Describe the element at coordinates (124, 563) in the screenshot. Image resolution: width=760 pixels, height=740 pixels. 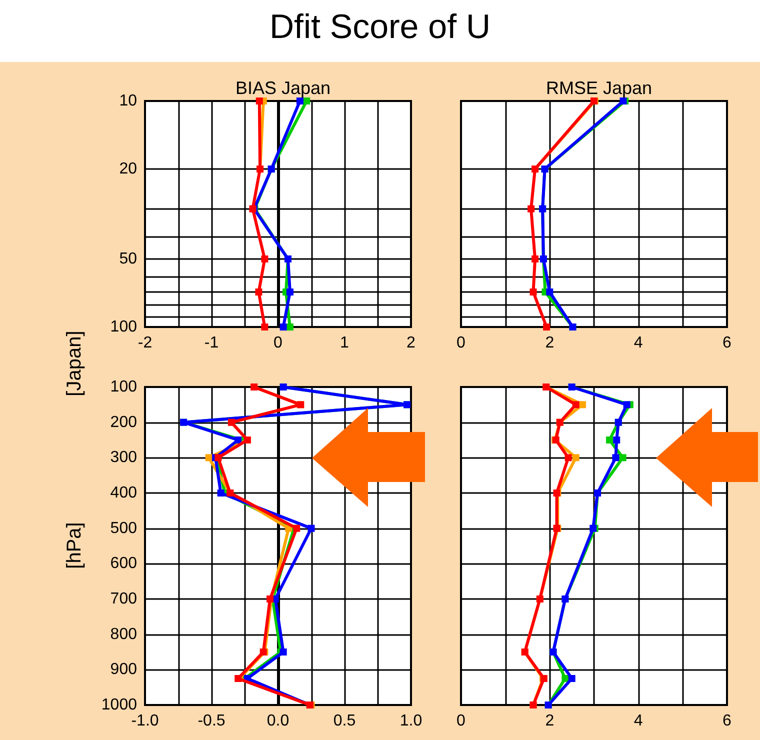
I see `y-tick-label: 600` at that location.